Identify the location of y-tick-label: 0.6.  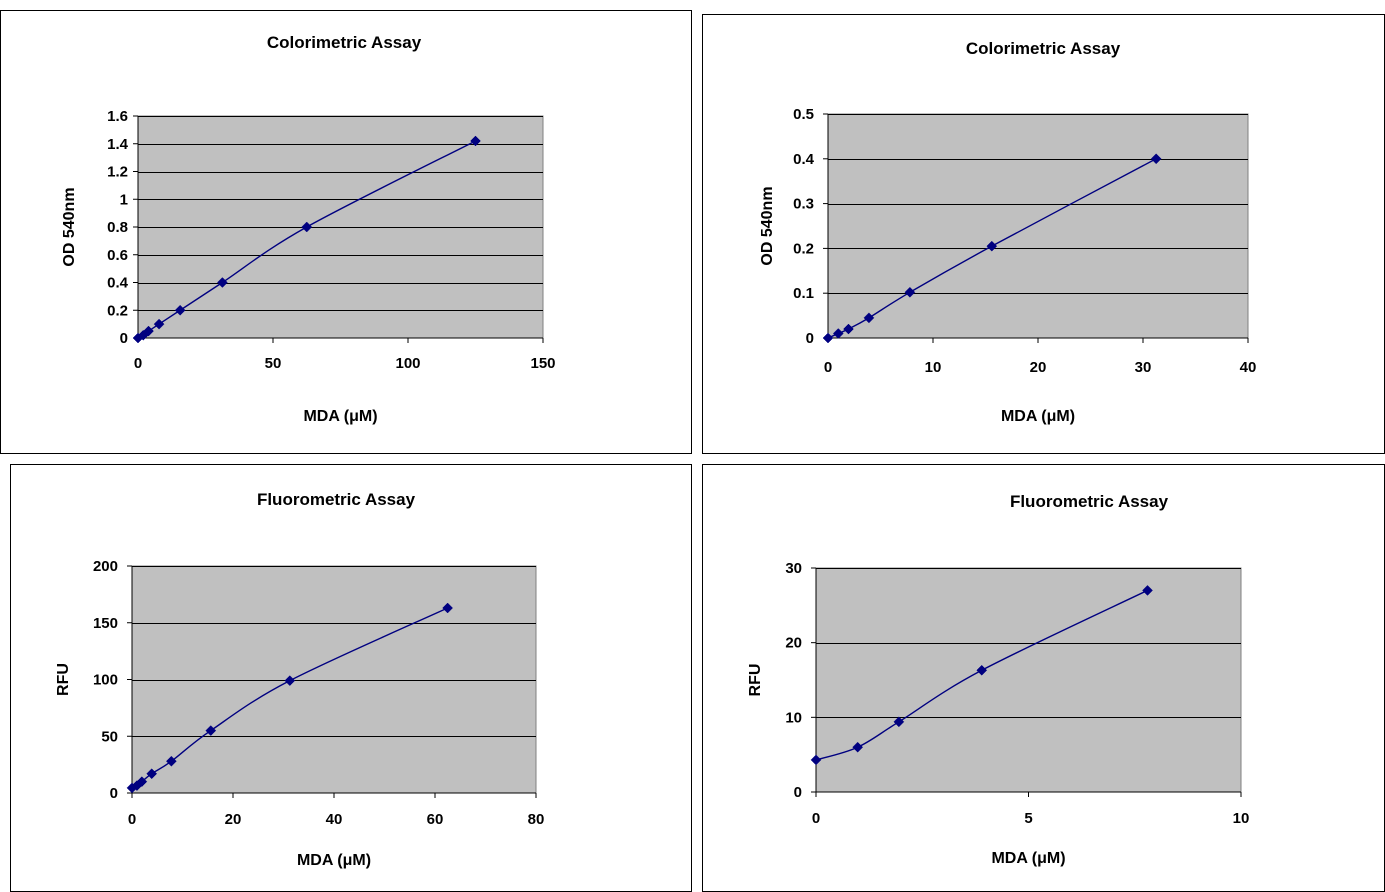
(117, 255).